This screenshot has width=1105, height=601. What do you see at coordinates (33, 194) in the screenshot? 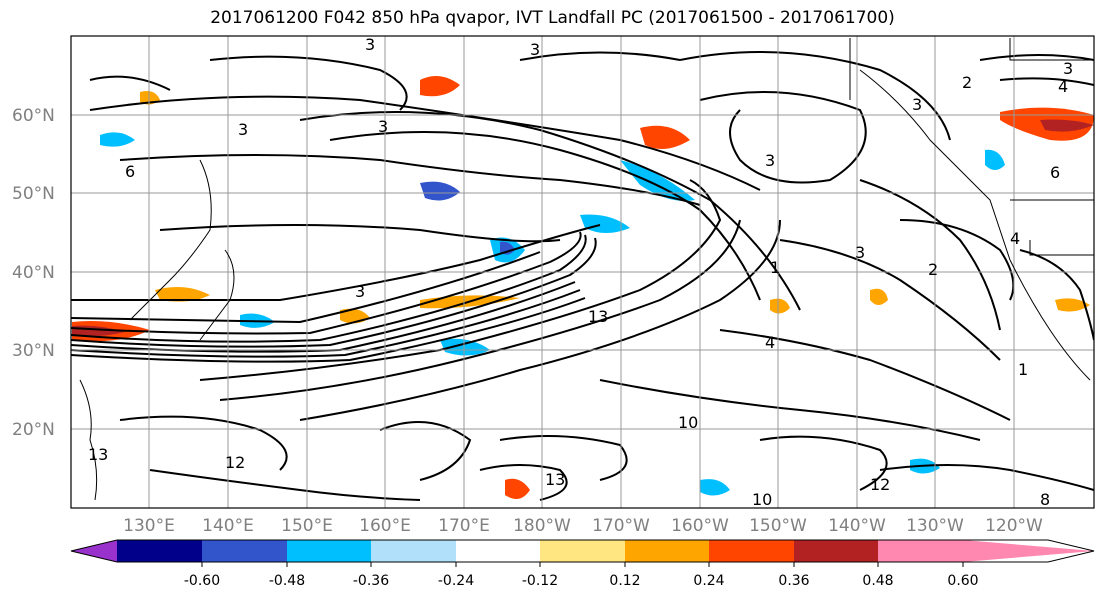
I see `lat-label: 50°N` at bounding box center [33, 194].